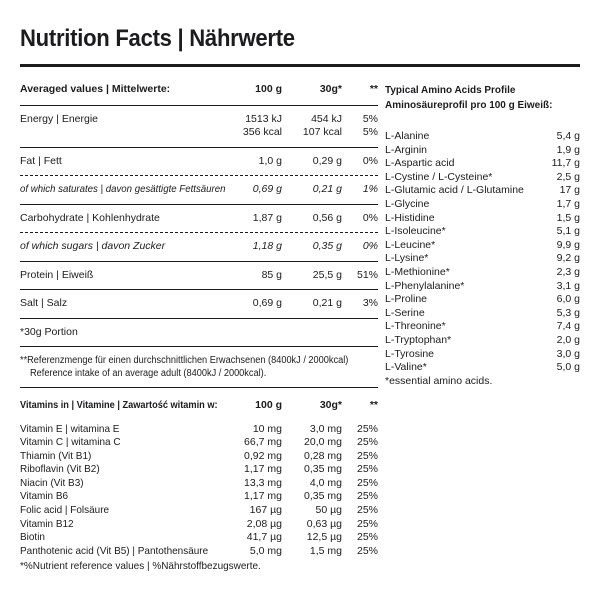  Describe the element at coordinates (270, 160) in the screenshot. I see `fat-per-100g: 1,0 g` at that location.